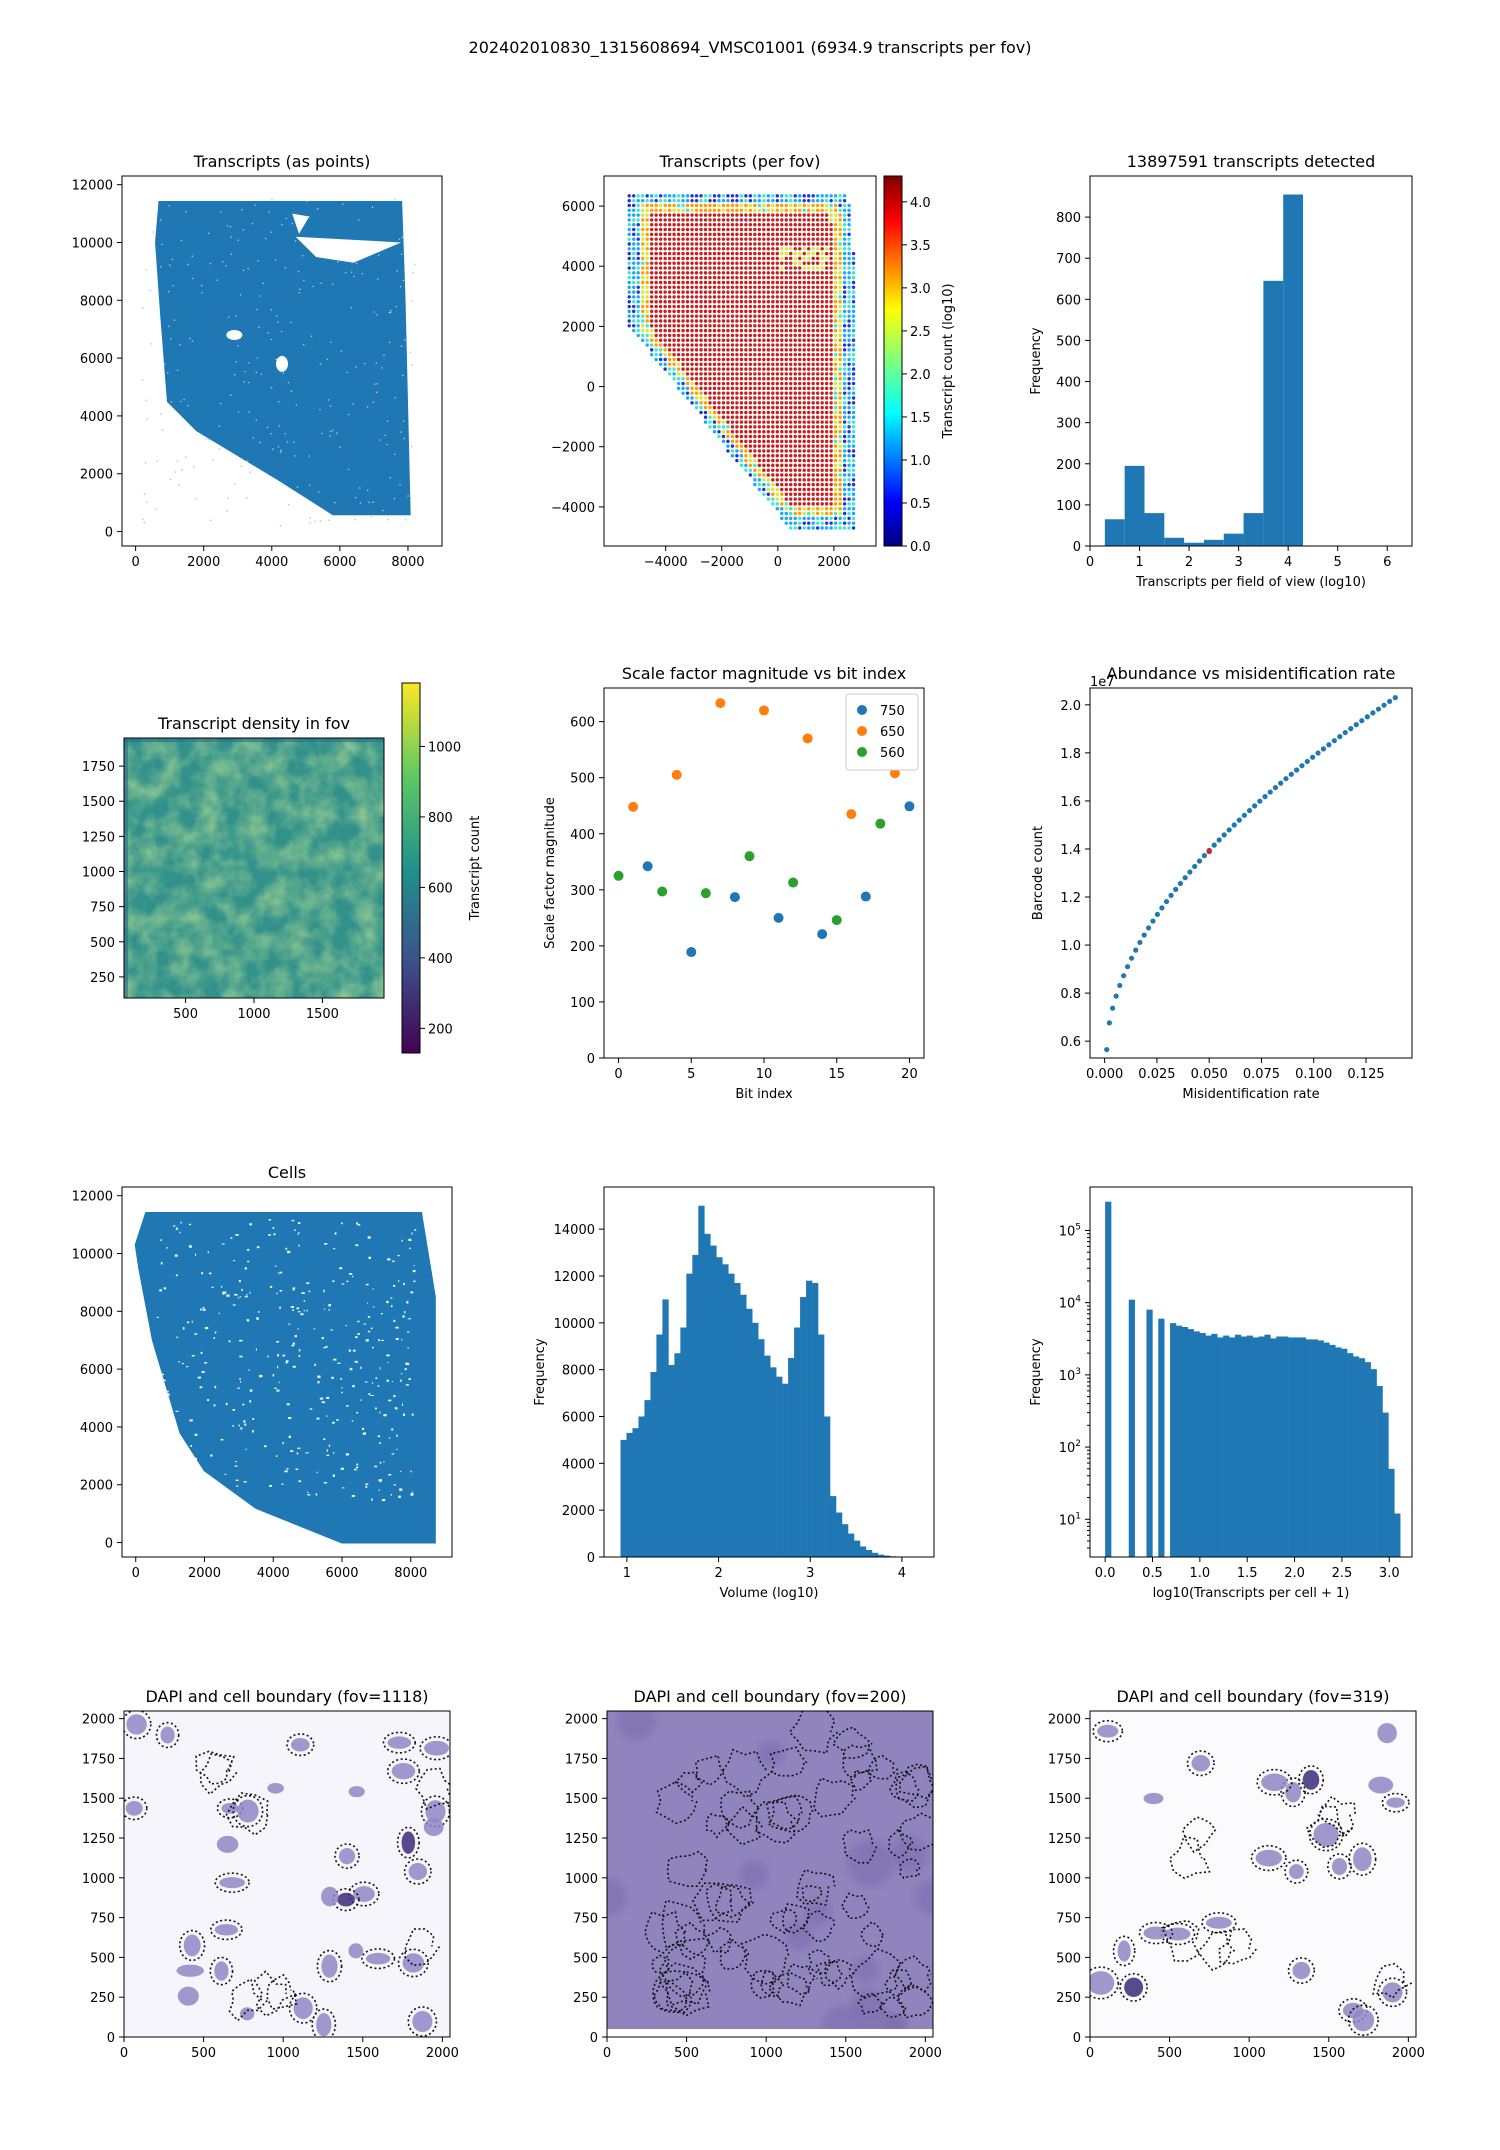 The width and height of the screenshot is (1500, 2150). What do you see at coordinates (282, 161) in the screenshot?
I see `panel-title: Transcripts (as points)` at bounding box center [282, 161].